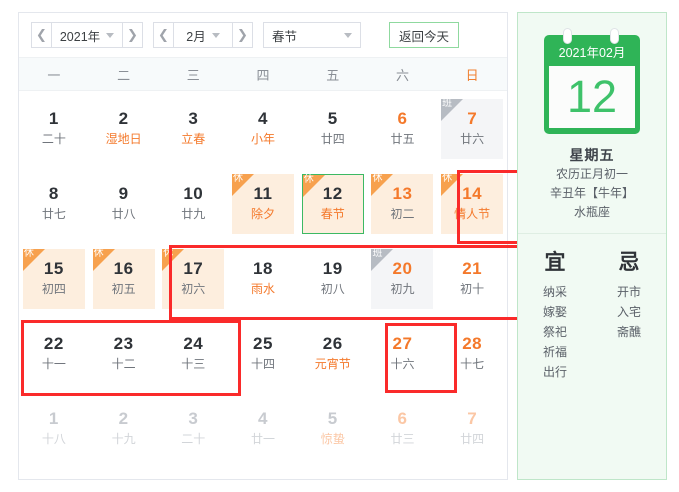  Describe the element at coordinates (332, 214) in the screenshot. I see `day-lunar-label: 春节` at that location.